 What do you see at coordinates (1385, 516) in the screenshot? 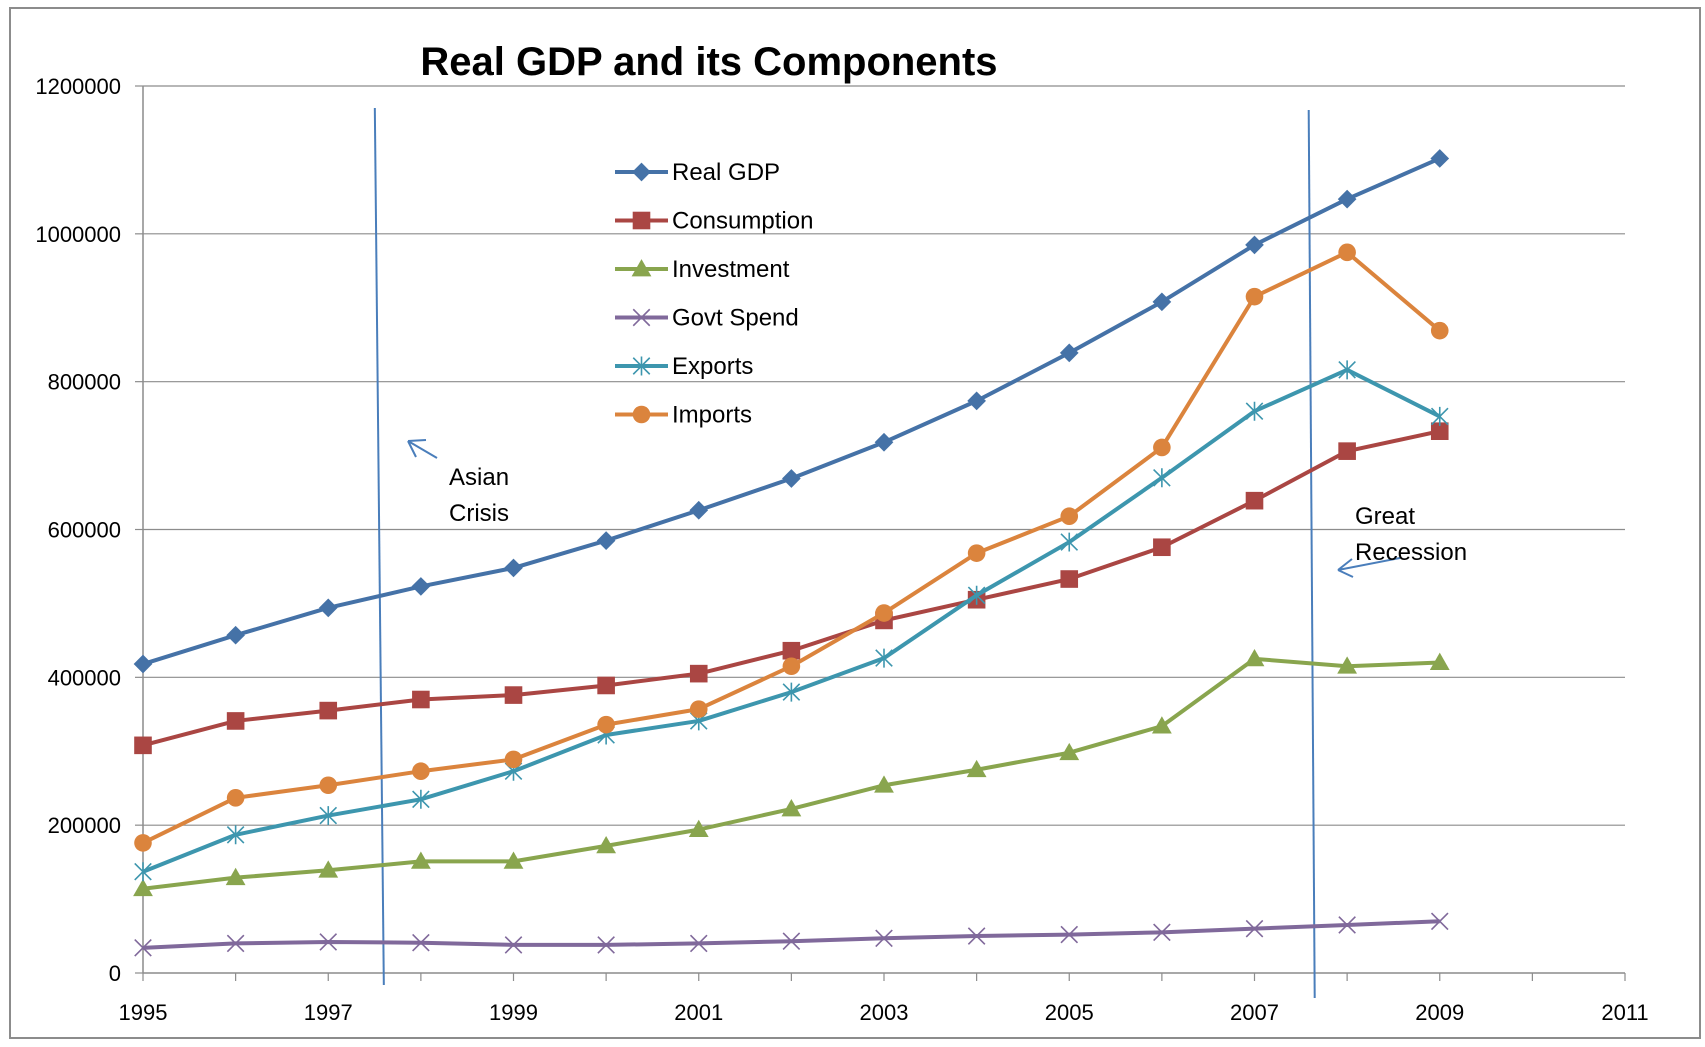
I see `great-recession-label-line1: Great` at bounding box center [1385, 516].